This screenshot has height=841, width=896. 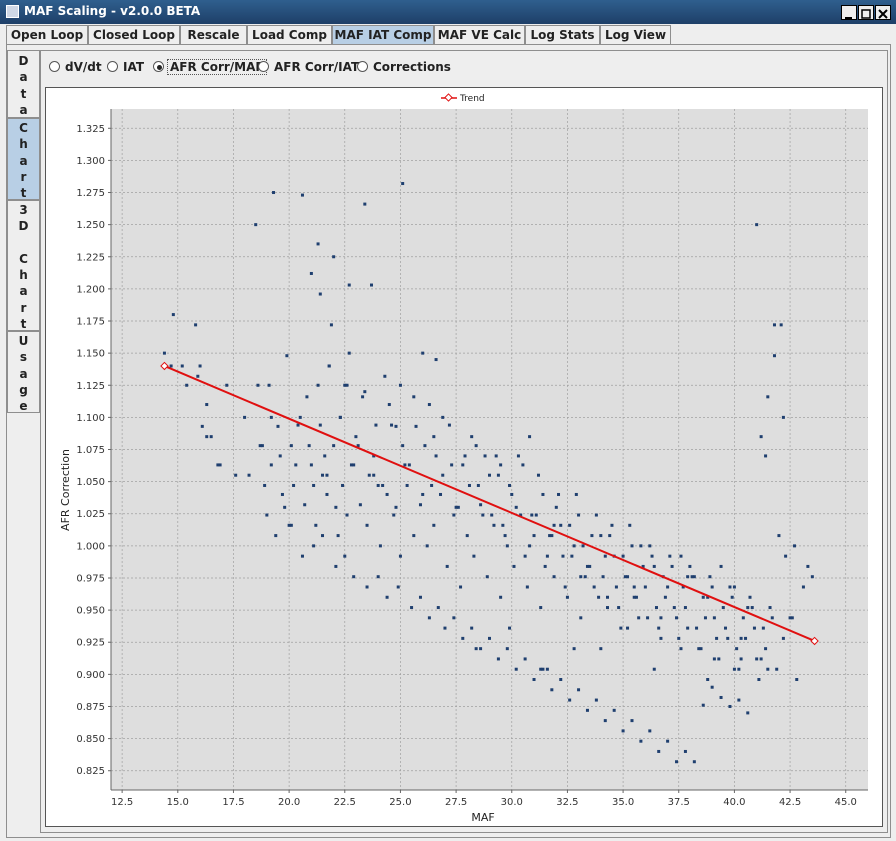 What do you see at coordinates (23, 406) in the screenshot?
I see `side-tab-char: e` at bounding box center [23, 406].